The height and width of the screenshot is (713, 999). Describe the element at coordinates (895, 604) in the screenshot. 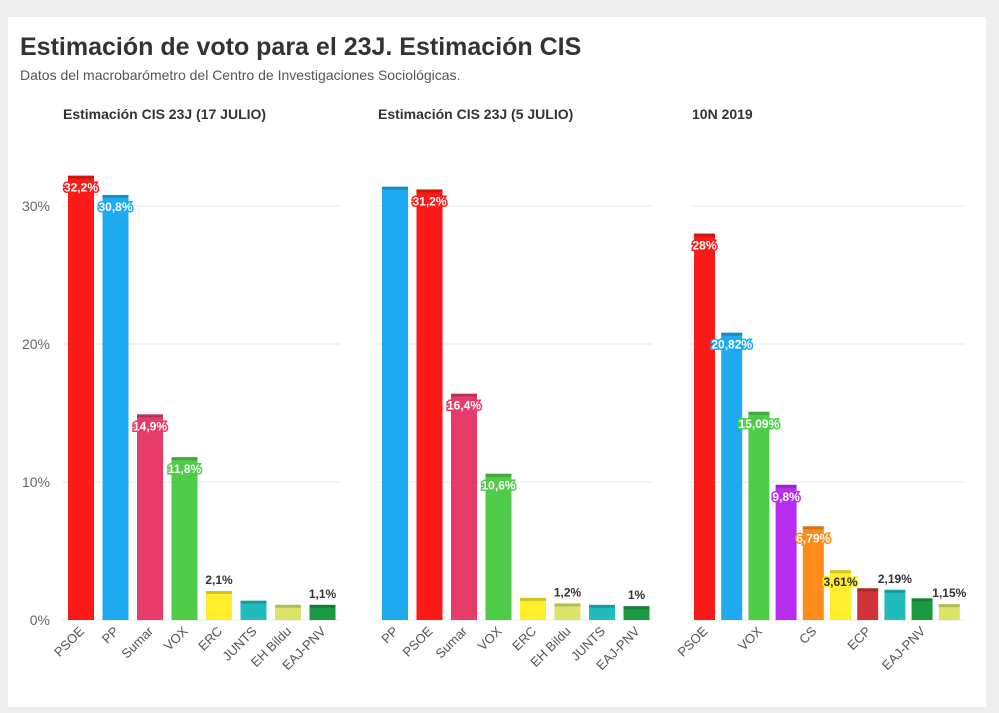

I see `bar-jxcat` at that location.